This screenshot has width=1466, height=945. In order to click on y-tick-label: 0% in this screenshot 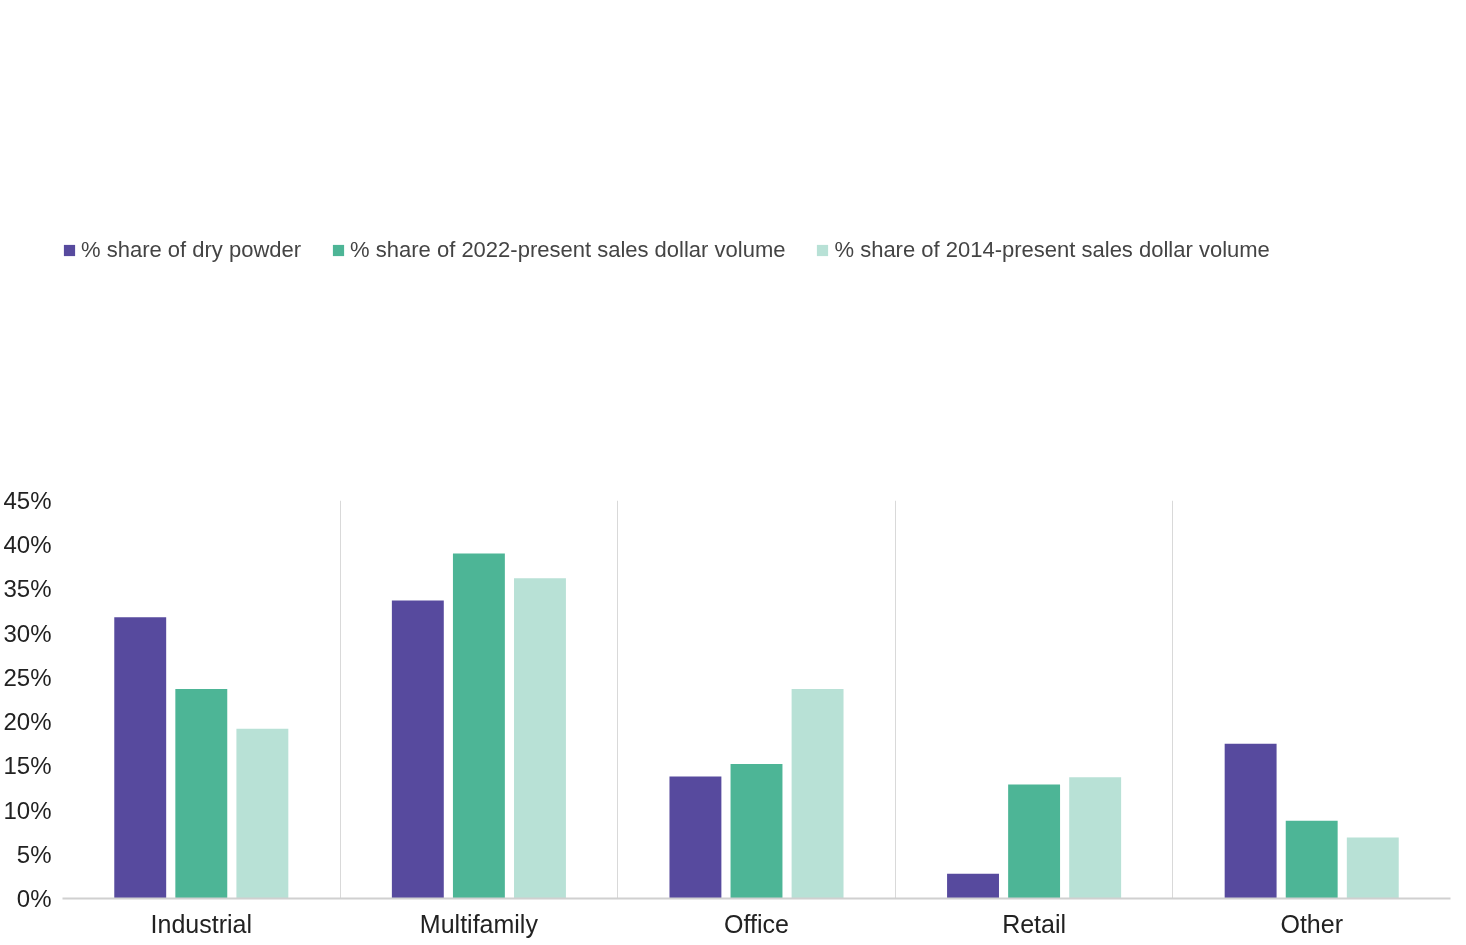, I will do `click(34, 898)`.